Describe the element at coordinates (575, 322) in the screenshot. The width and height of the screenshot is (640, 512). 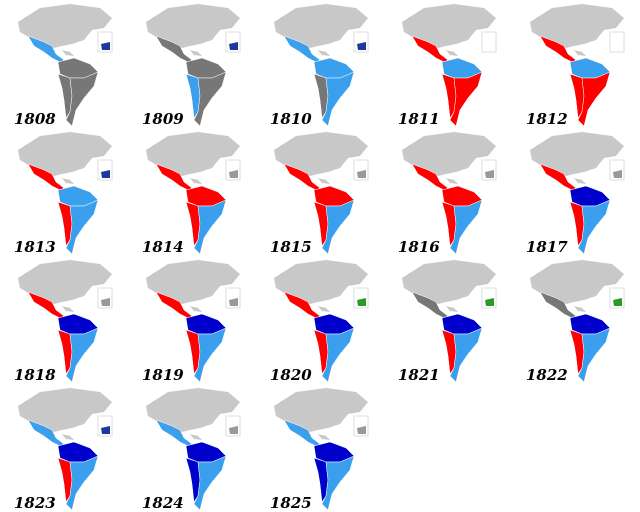
I see `map-panel: 1822` at that location.